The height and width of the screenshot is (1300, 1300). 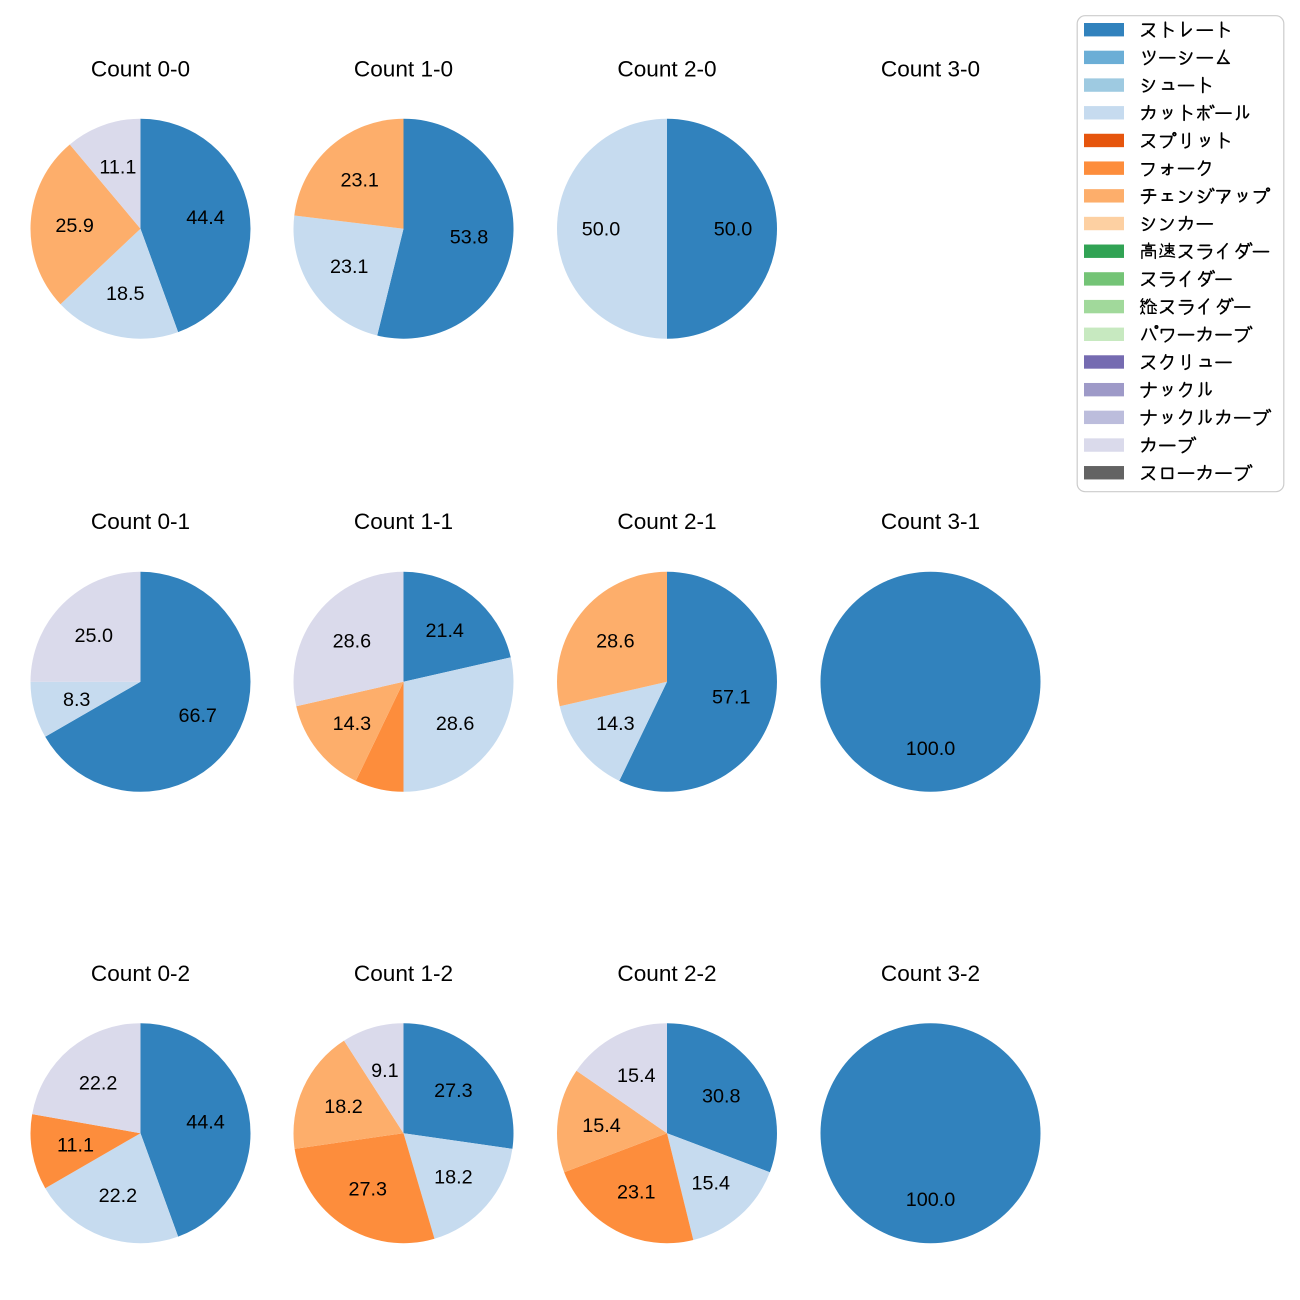 What do you see at coordinates (403, 521) in the screenshot?
I see `svg-text: Count 1-1` at bounding box center [403, 521].